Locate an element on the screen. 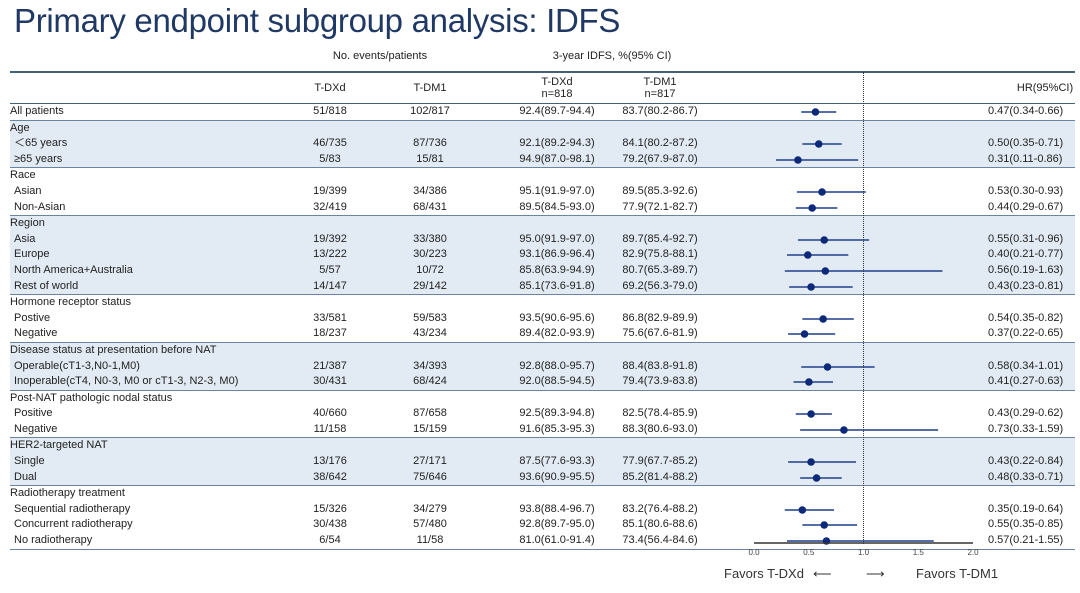 This screenshot has width=1080, height=593. tdxd-idfs: 92.0(88.5-94.5) is located at coordinates (557, 381).